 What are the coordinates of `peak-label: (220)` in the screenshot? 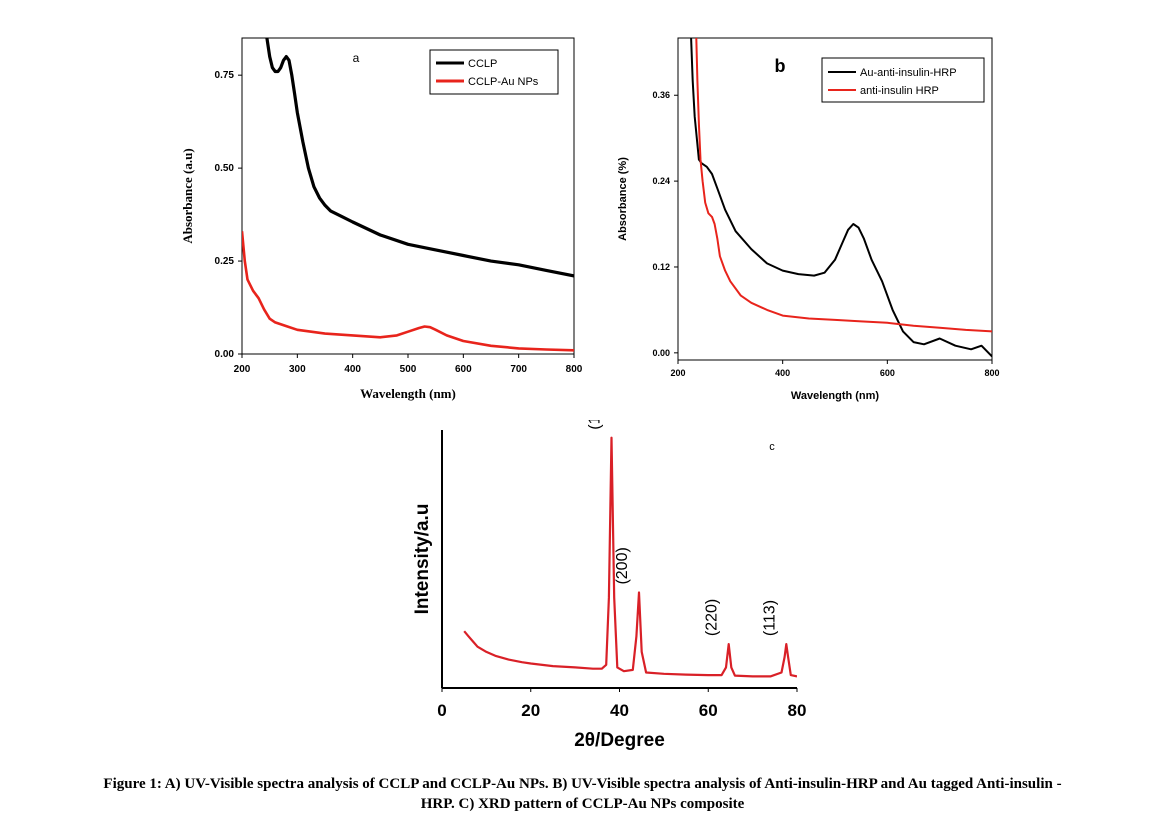 It's located at (712, 617).